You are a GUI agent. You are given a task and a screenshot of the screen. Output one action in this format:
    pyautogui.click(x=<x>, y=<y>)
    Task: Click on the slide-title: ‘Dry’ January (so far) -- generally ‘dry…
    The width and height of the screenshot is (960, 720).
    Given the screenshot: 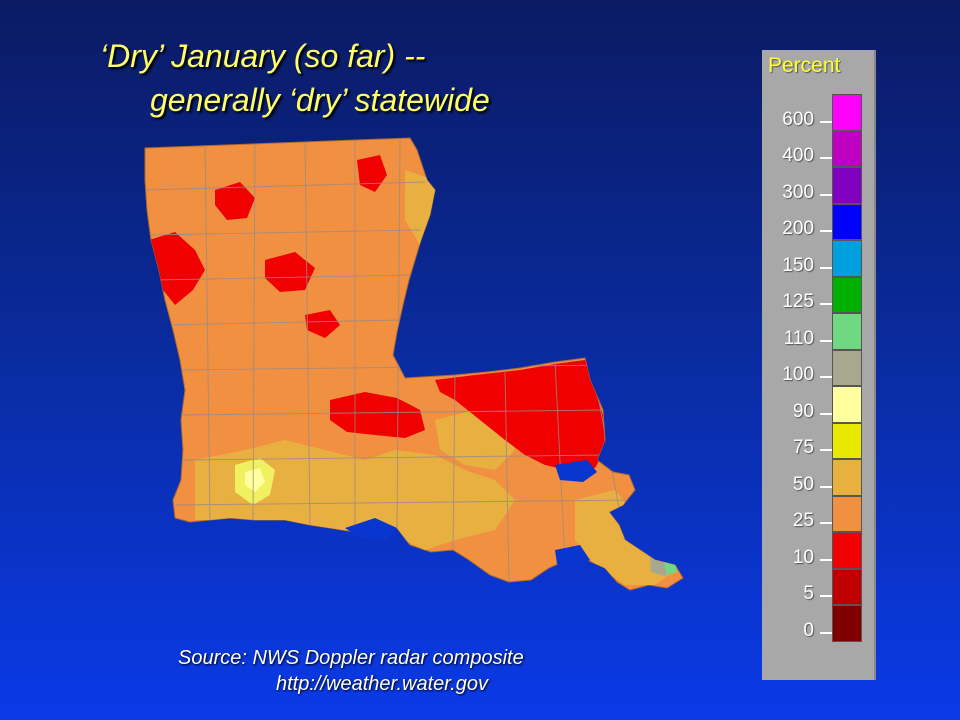 What is the action you would take?
    pyautogui.click(x=420, y=78)
    